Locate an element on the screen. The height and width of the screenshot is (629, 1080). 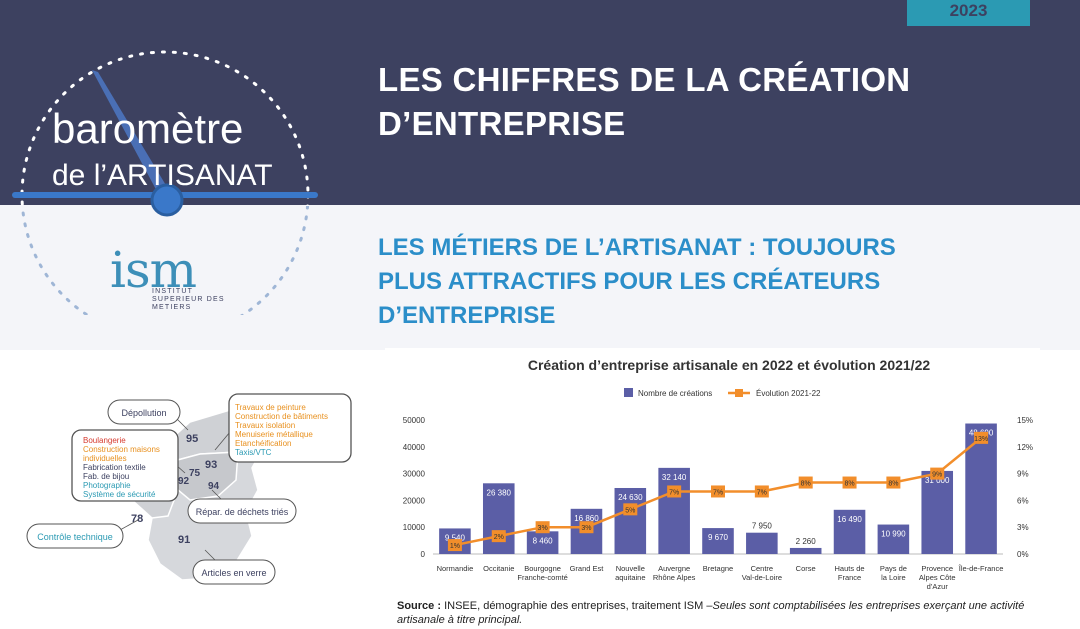
bar-data-label: 10 990 is located at coordinates (893, 534).